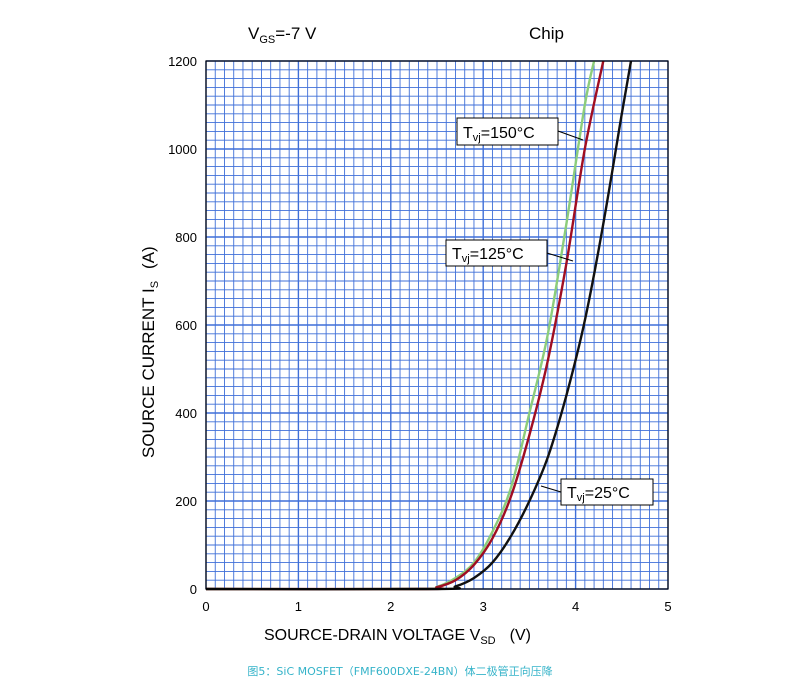 The height and width of the screenshot is (692, 800). Describe the element at coordinates (182, 61) in the screenshot. I see `y-tick-label: 1200` at that location.